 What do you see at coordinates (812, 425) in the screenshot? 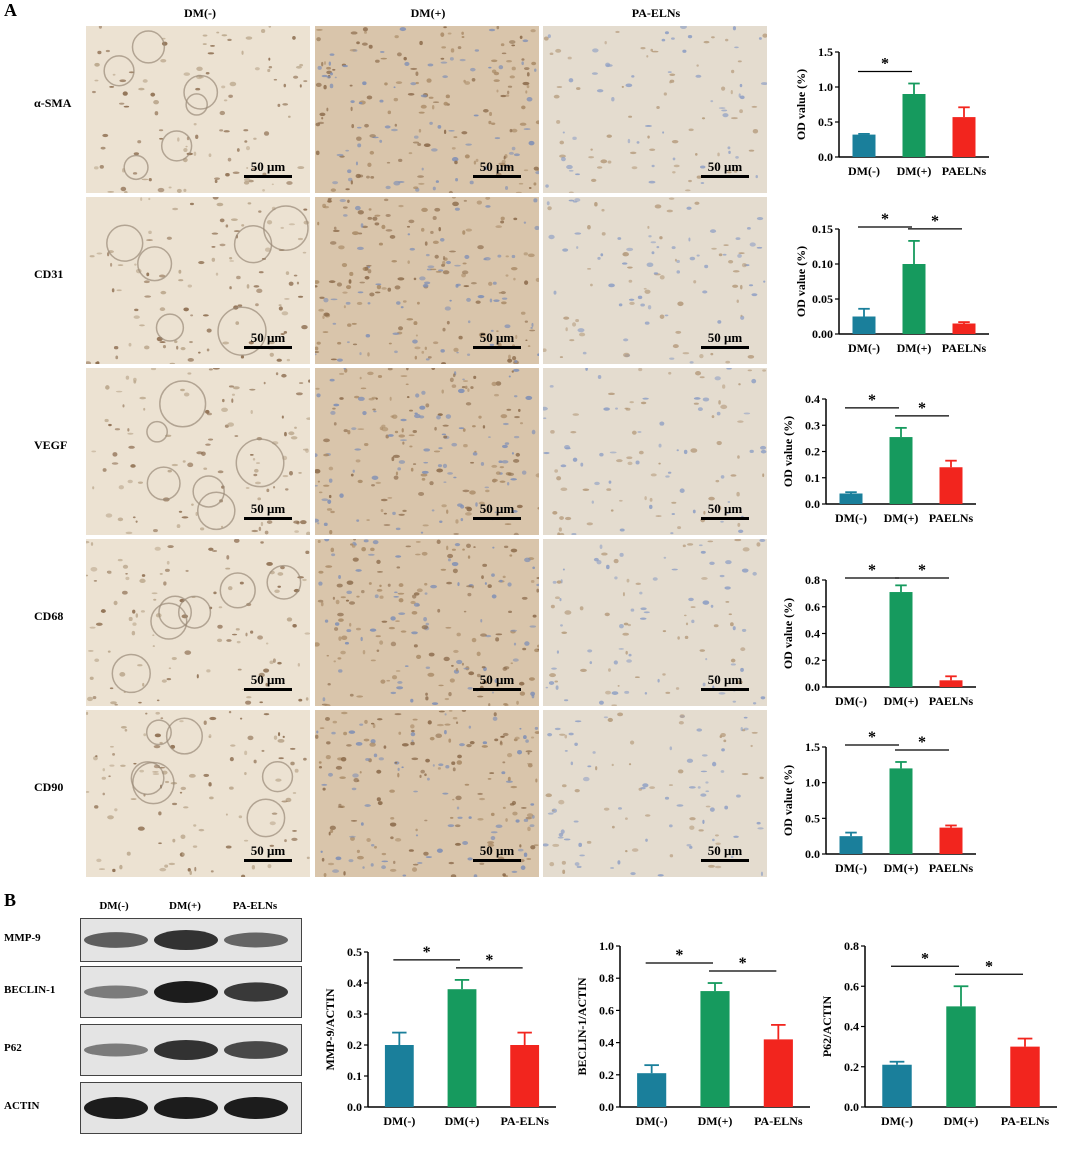
I see `y-tick-label: 0.3` at bounding box center [812, 425].